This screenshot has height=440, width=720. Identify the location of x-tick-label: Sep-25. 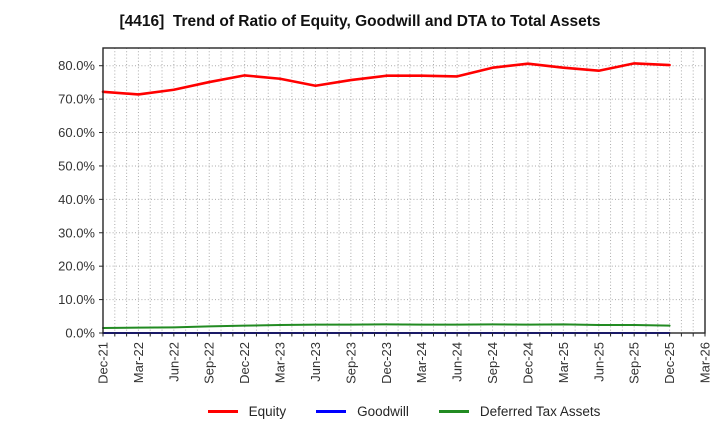
(634, 363).